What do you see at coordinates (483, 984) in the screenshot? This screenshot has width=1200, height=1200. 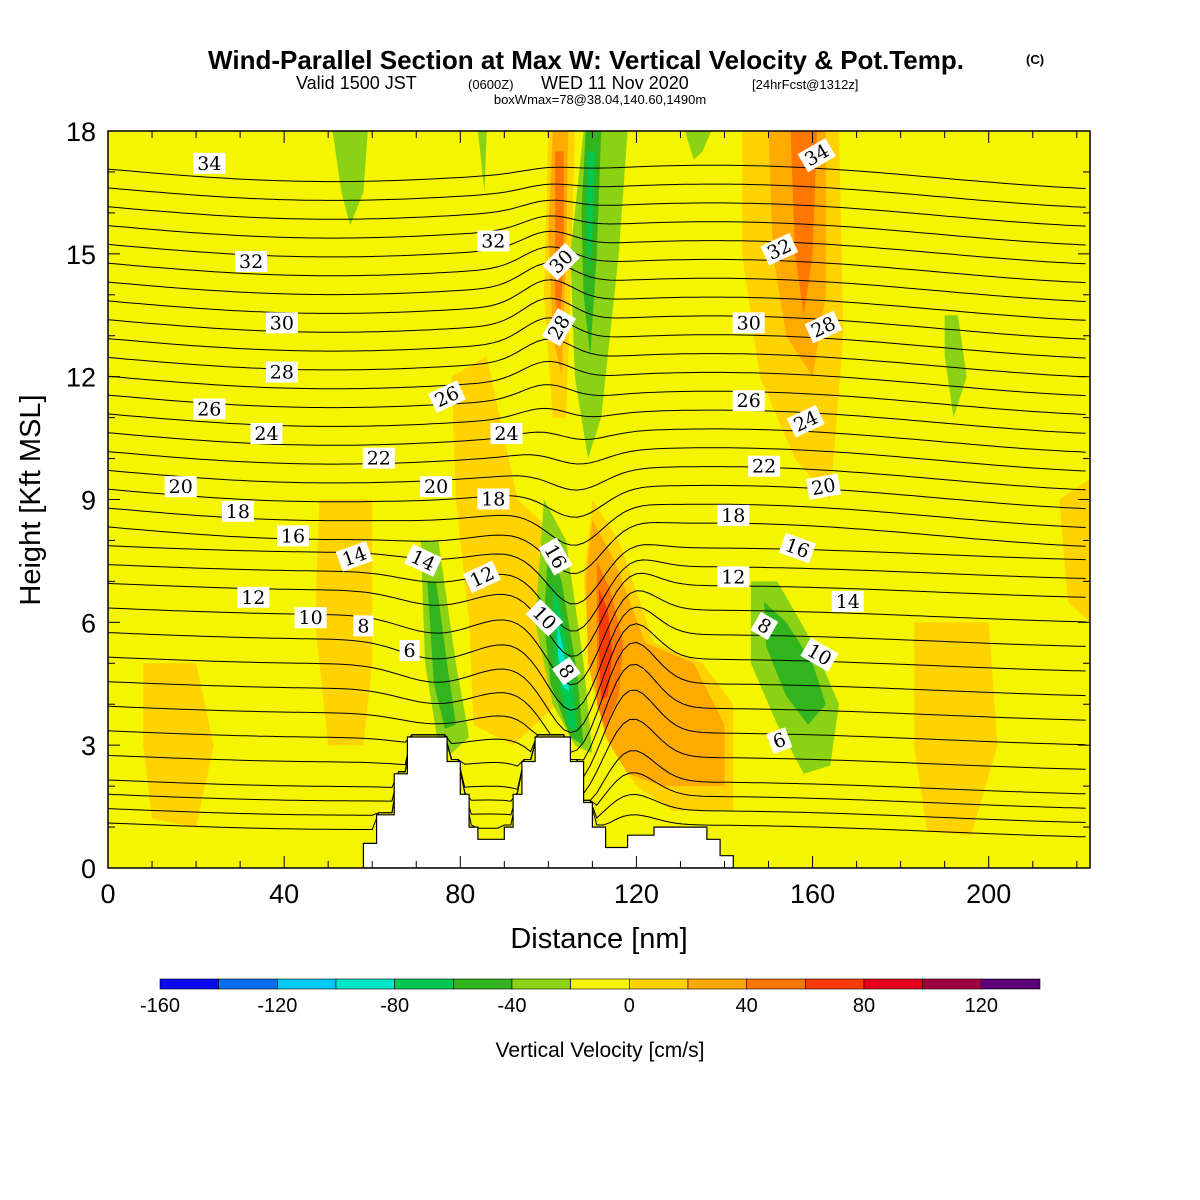 I see `colorbar-bin--60` at bounding box center [483, 984].